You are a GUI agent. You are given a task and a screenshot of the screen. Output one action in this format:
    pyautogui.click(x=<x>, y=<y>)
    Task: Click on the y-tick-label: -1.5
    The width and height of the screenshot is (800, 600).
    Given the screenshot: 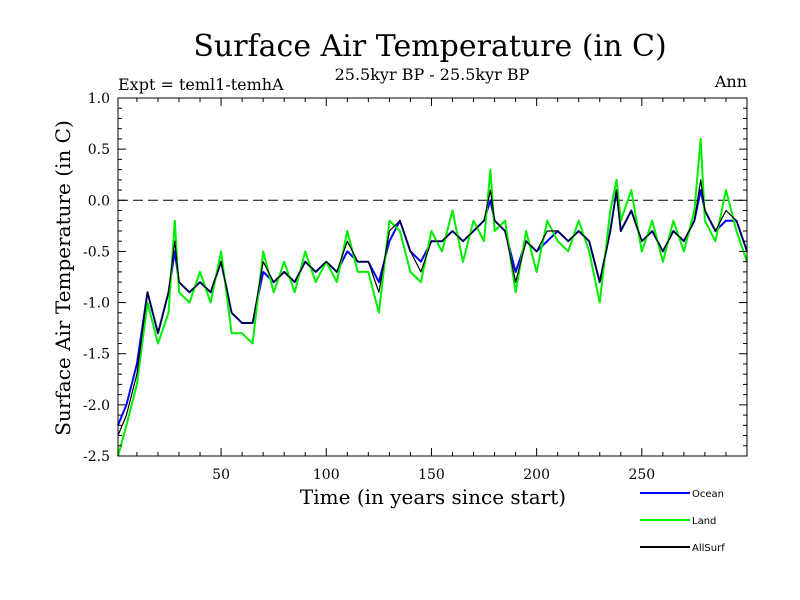 What is the action you would take?
    pyautogui.click(x=96, y=355)
    